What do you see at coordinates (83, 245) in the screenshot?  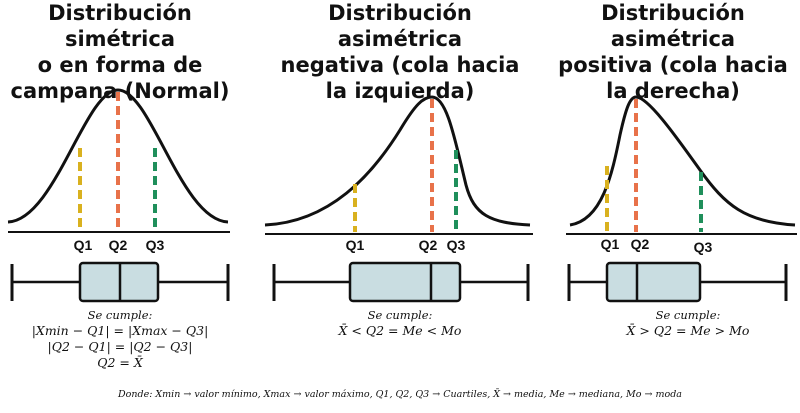 I see `symmetric-q1-label: Q1` at bounding box center [83, 245].